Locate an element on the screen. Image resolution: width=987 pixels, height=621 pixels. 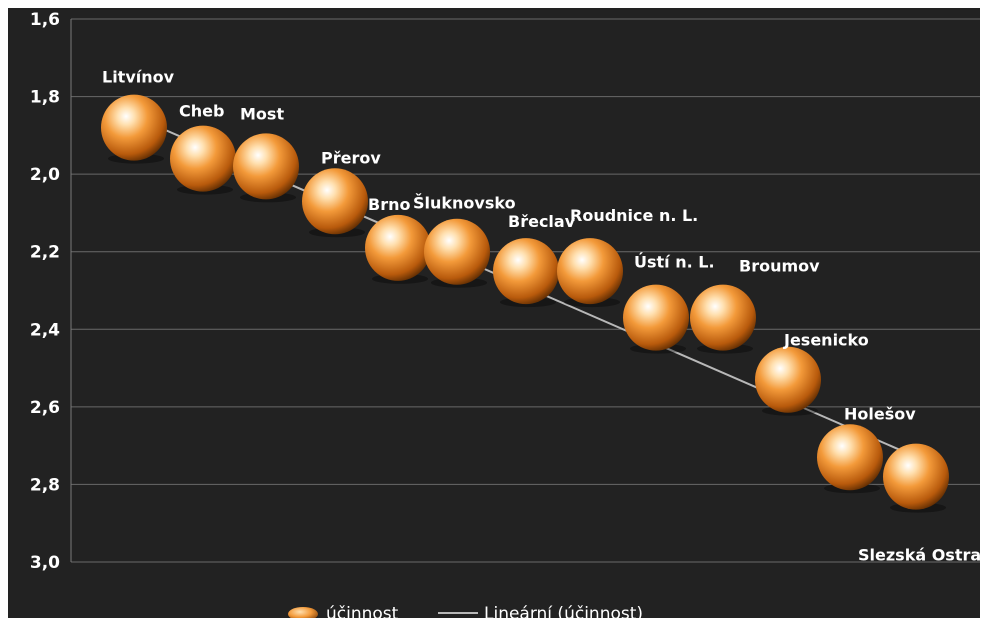
y-axis: 1,6 1,8 2,0 2,2 2,4 2,6 2,8 3,0 is located at coordinates (51, 291).